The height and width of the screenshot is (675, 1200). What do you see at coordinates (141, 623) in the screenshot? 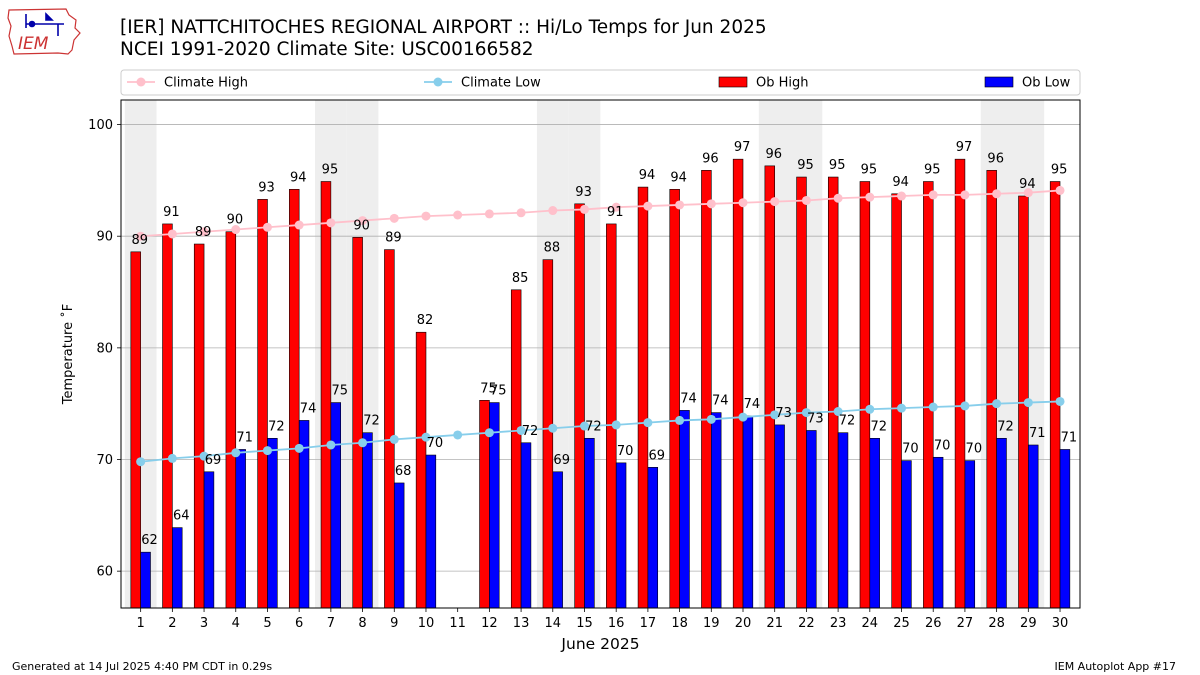
I see `x-tick-label-1: 1` at bounding box center [141, 623].